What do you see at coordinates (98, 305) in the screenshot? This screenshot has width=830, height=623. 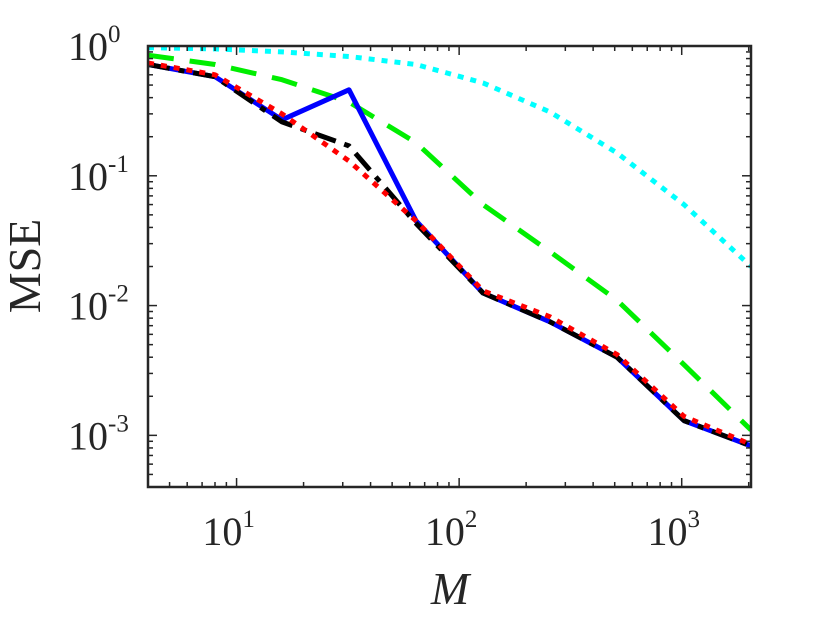 I see `y-tick-label: 10⁻²` at bounding box center [98, 305].